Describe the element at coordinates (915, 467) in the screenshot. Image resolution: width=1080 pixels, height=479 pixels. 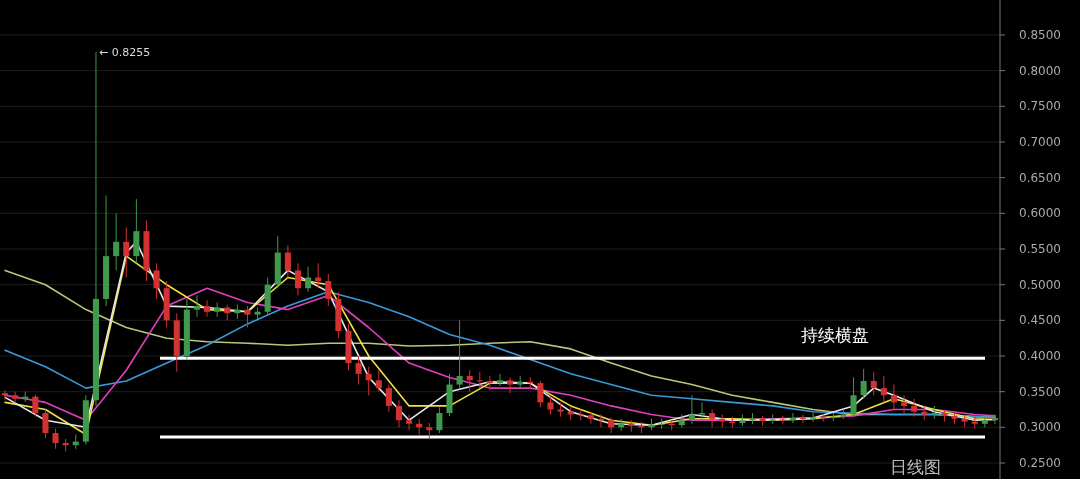
I see `annotation: 日线图` at that location.